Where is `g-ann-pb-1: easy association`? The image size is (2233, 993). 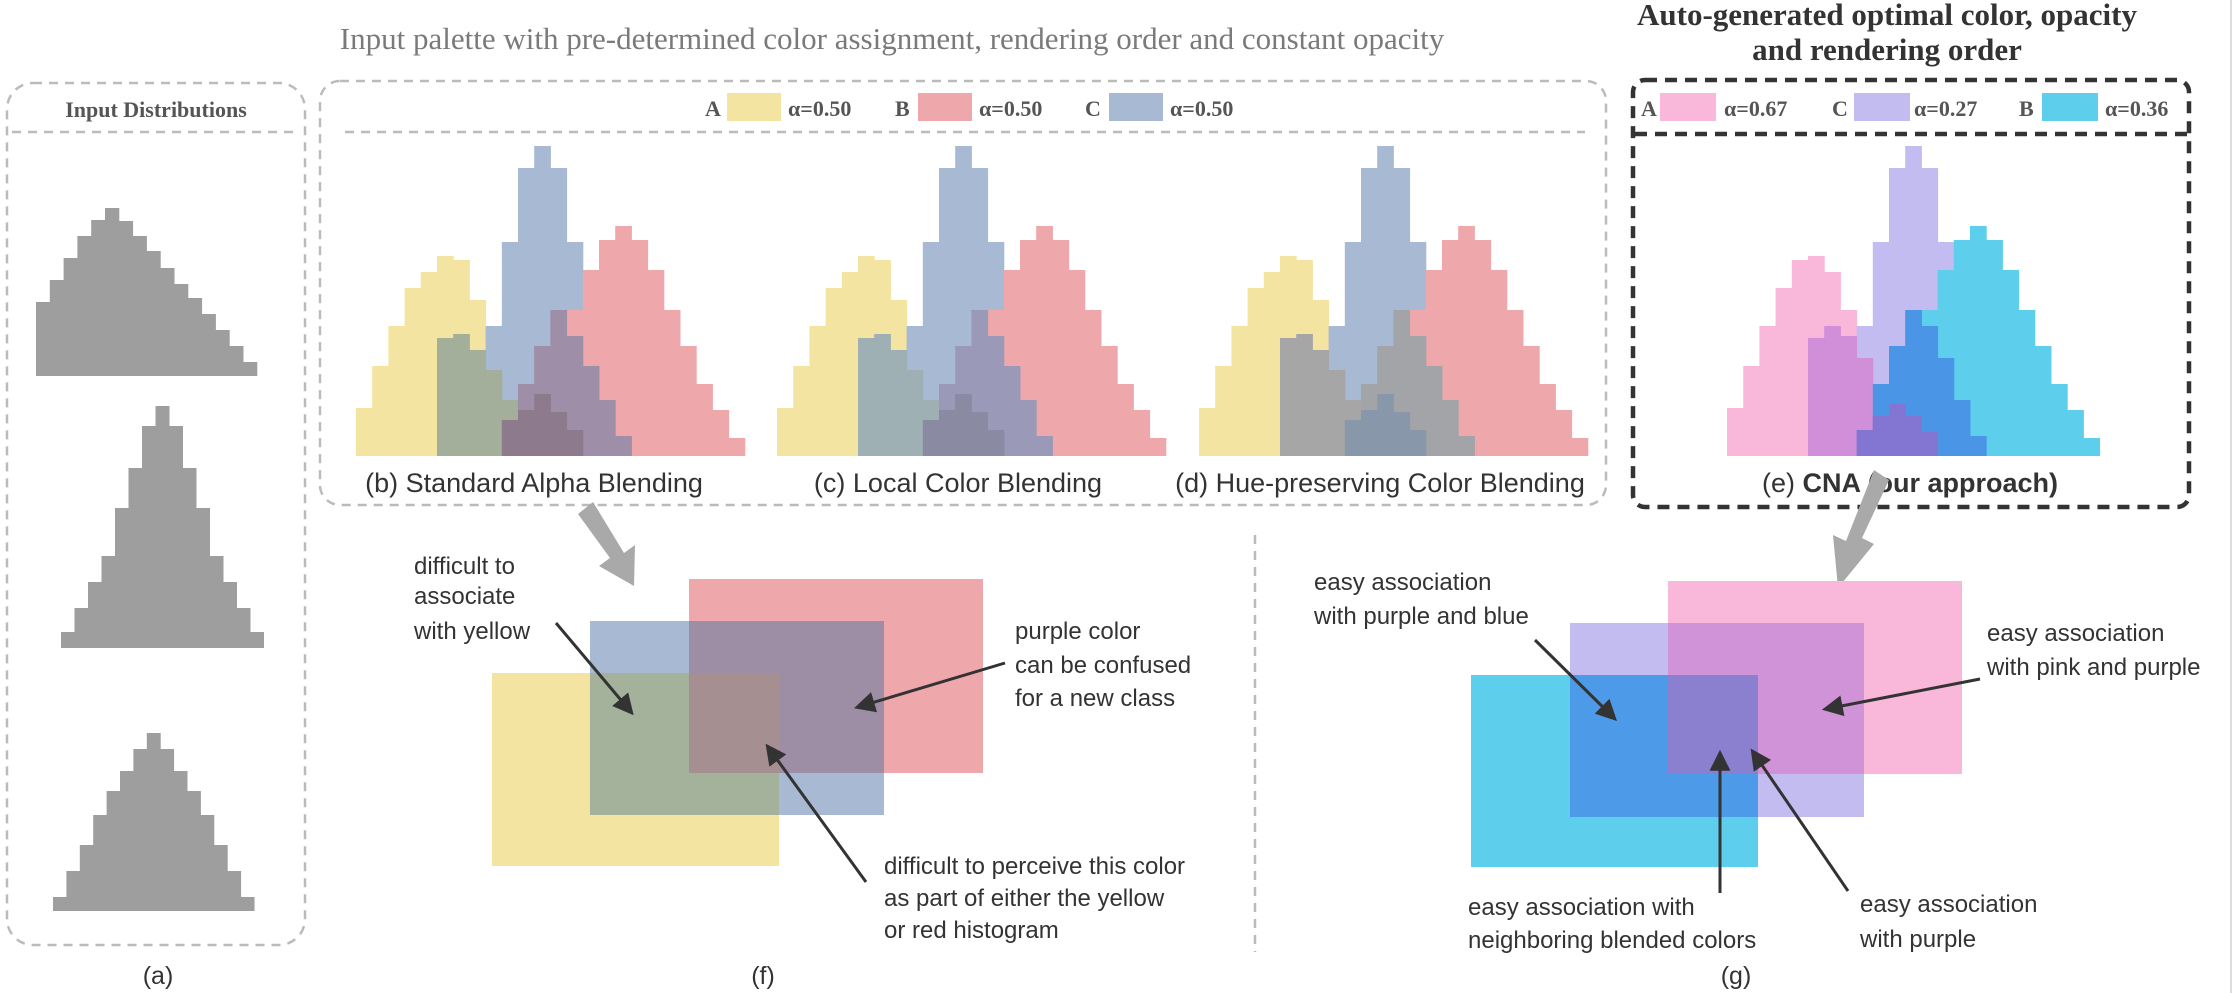 g-ann-pb-1: easy association is located at coordinates (1402, 582).